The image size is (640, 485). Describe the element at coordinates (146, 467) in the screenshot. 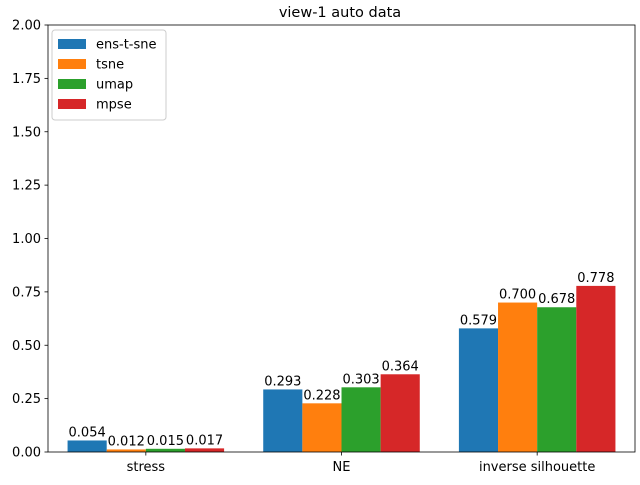

I see `x-tick-label: stress` at that location.